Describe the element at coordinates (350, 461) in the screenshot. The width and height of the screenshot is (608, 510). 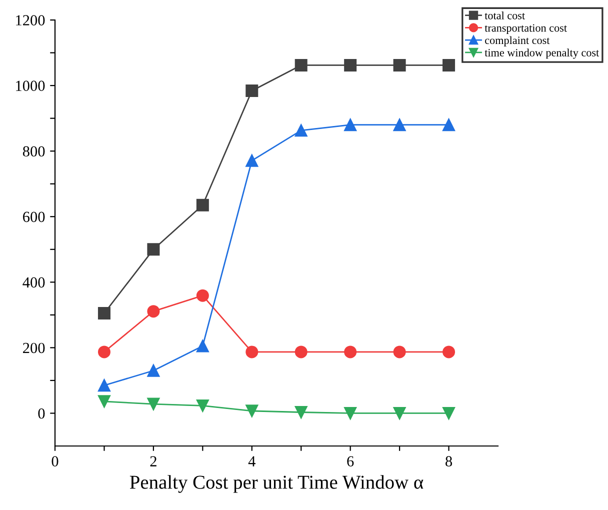
I see `x-tick-label: 6` at that location.